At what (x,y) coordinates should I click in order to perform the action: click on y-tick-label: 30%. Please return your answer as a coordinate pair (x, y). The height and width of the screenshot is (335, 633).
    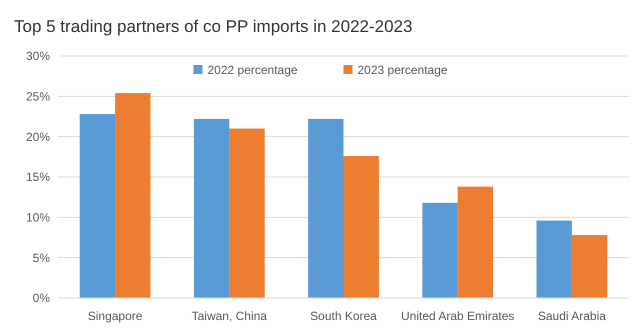
    Looking at the image, I should click on (38, 56).